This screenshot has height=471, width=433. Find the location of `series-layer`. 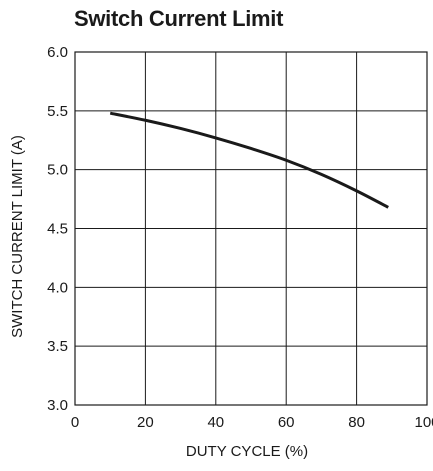

series-layer is located at coordinates (249, 160).